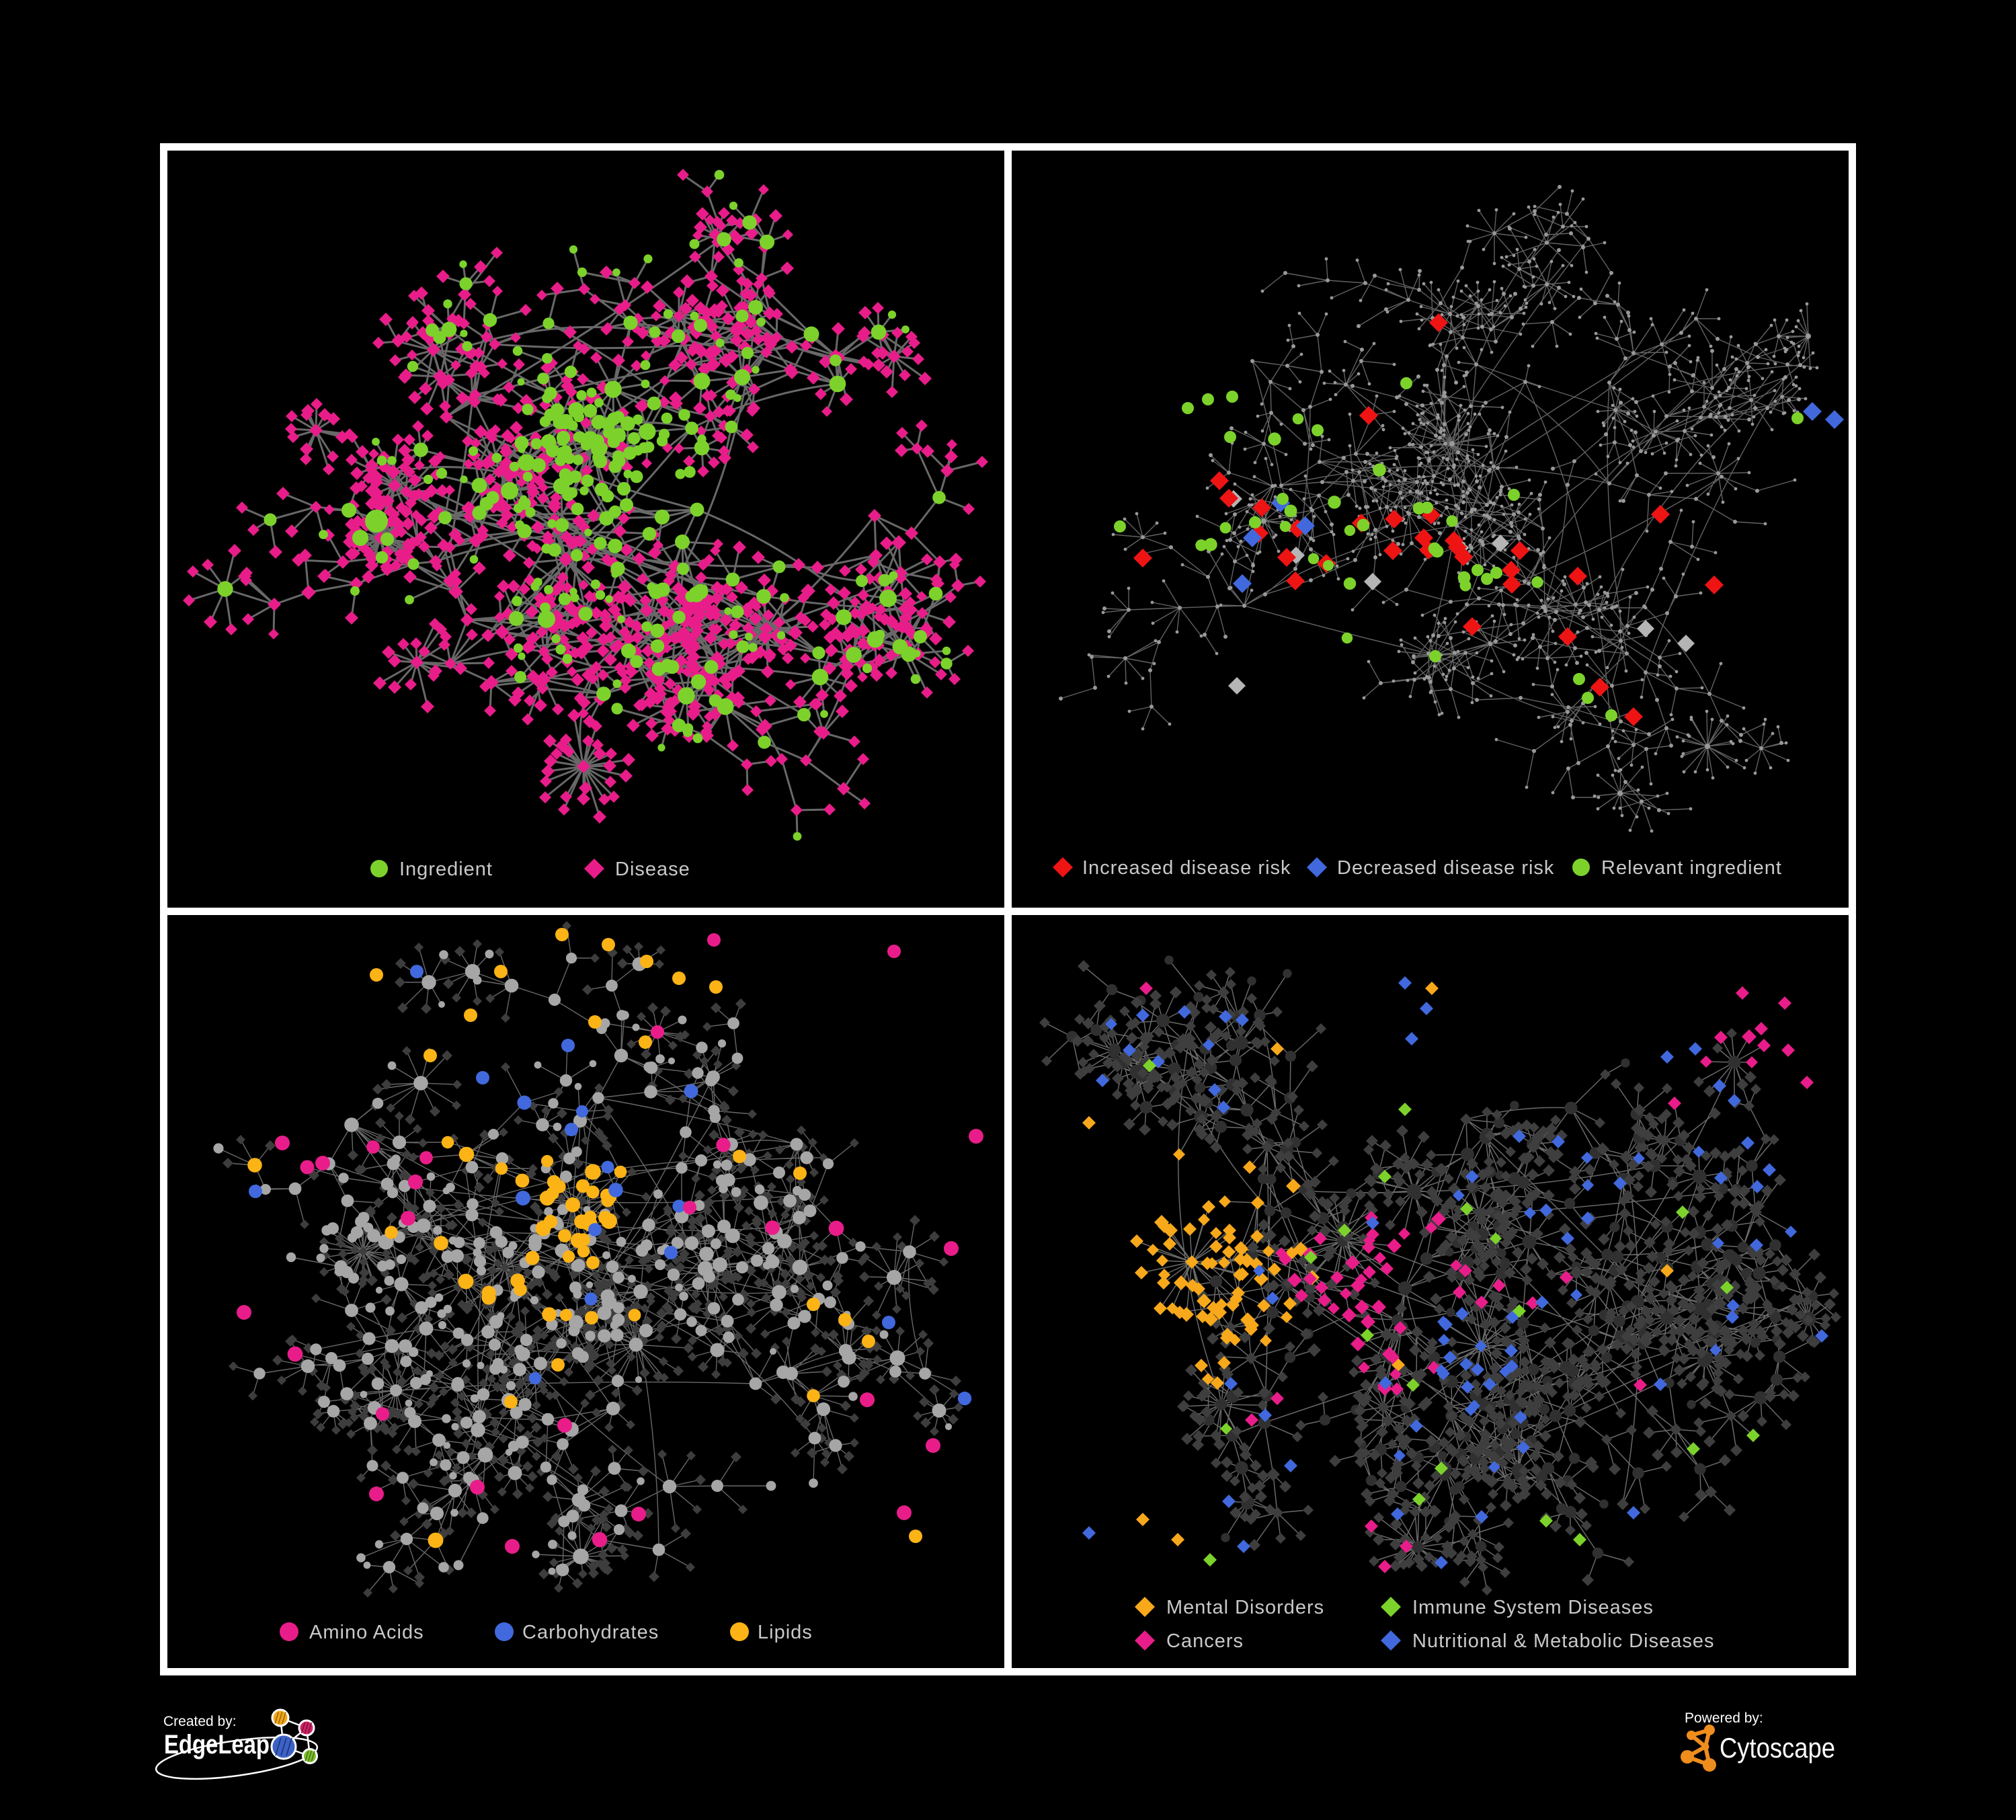  I want to click on svg-text: Carbohydrates, so click(590, 1632).